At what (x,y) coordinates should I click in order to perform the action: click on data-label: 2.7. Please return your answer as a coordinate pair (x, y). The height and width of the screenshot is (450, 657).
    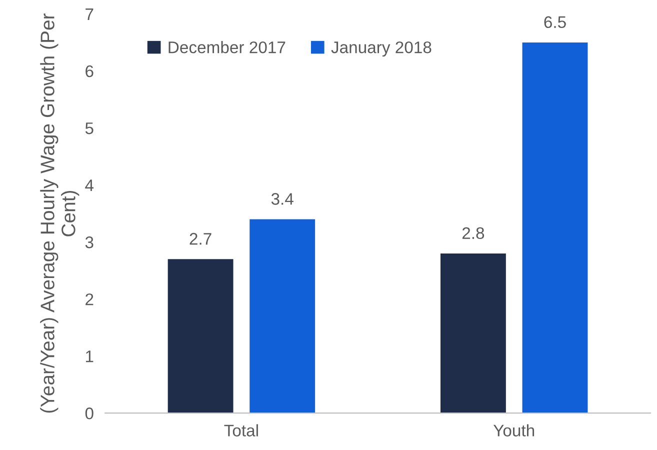
    Looking at the image, I should click on (201, 238).